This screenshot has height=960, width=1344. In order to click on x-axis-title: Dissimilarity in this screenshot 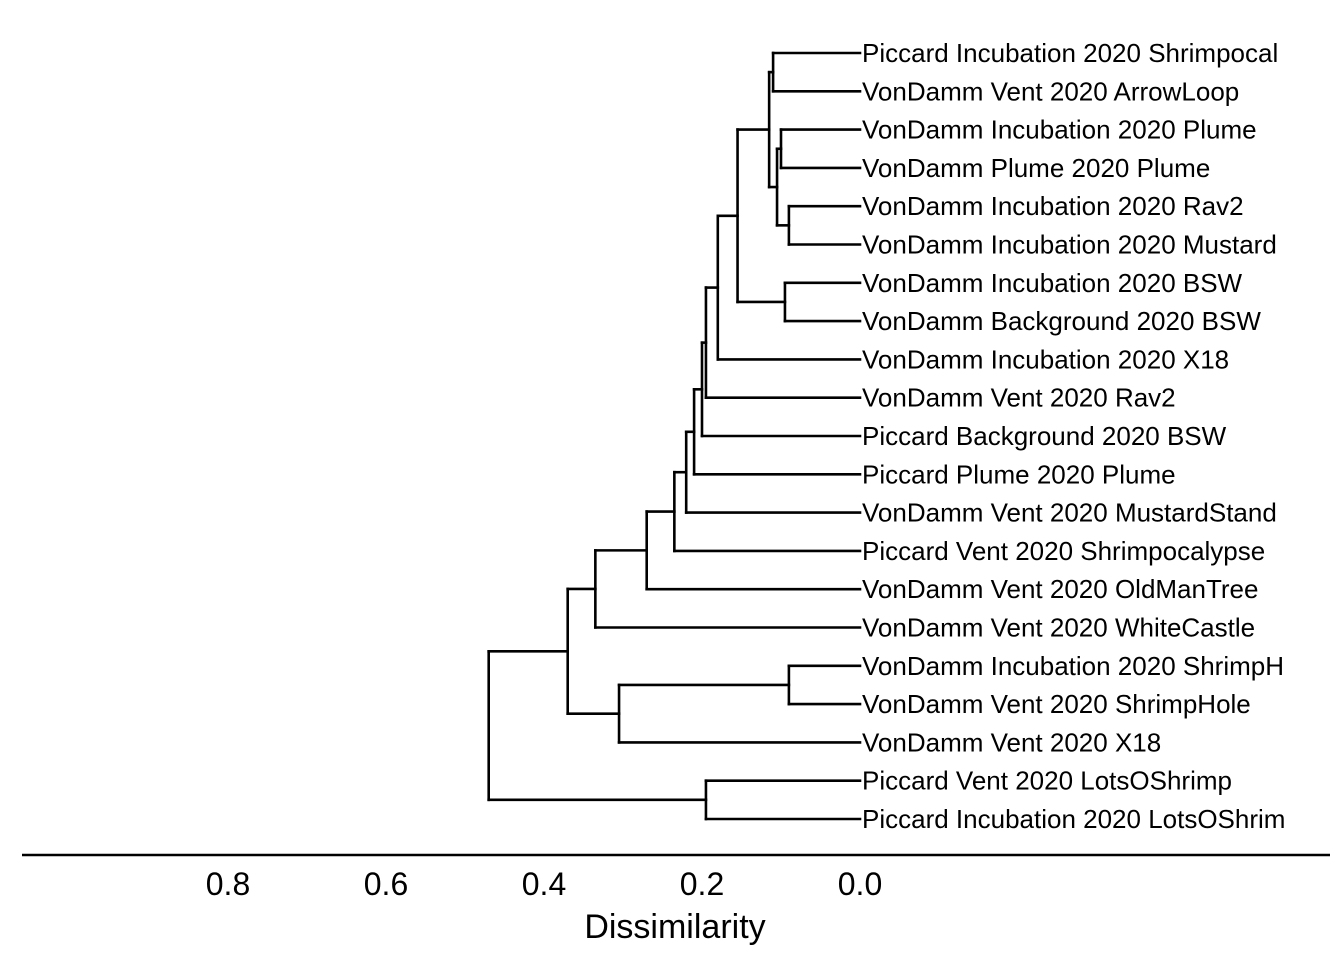, I will do `click(674, 927)`.